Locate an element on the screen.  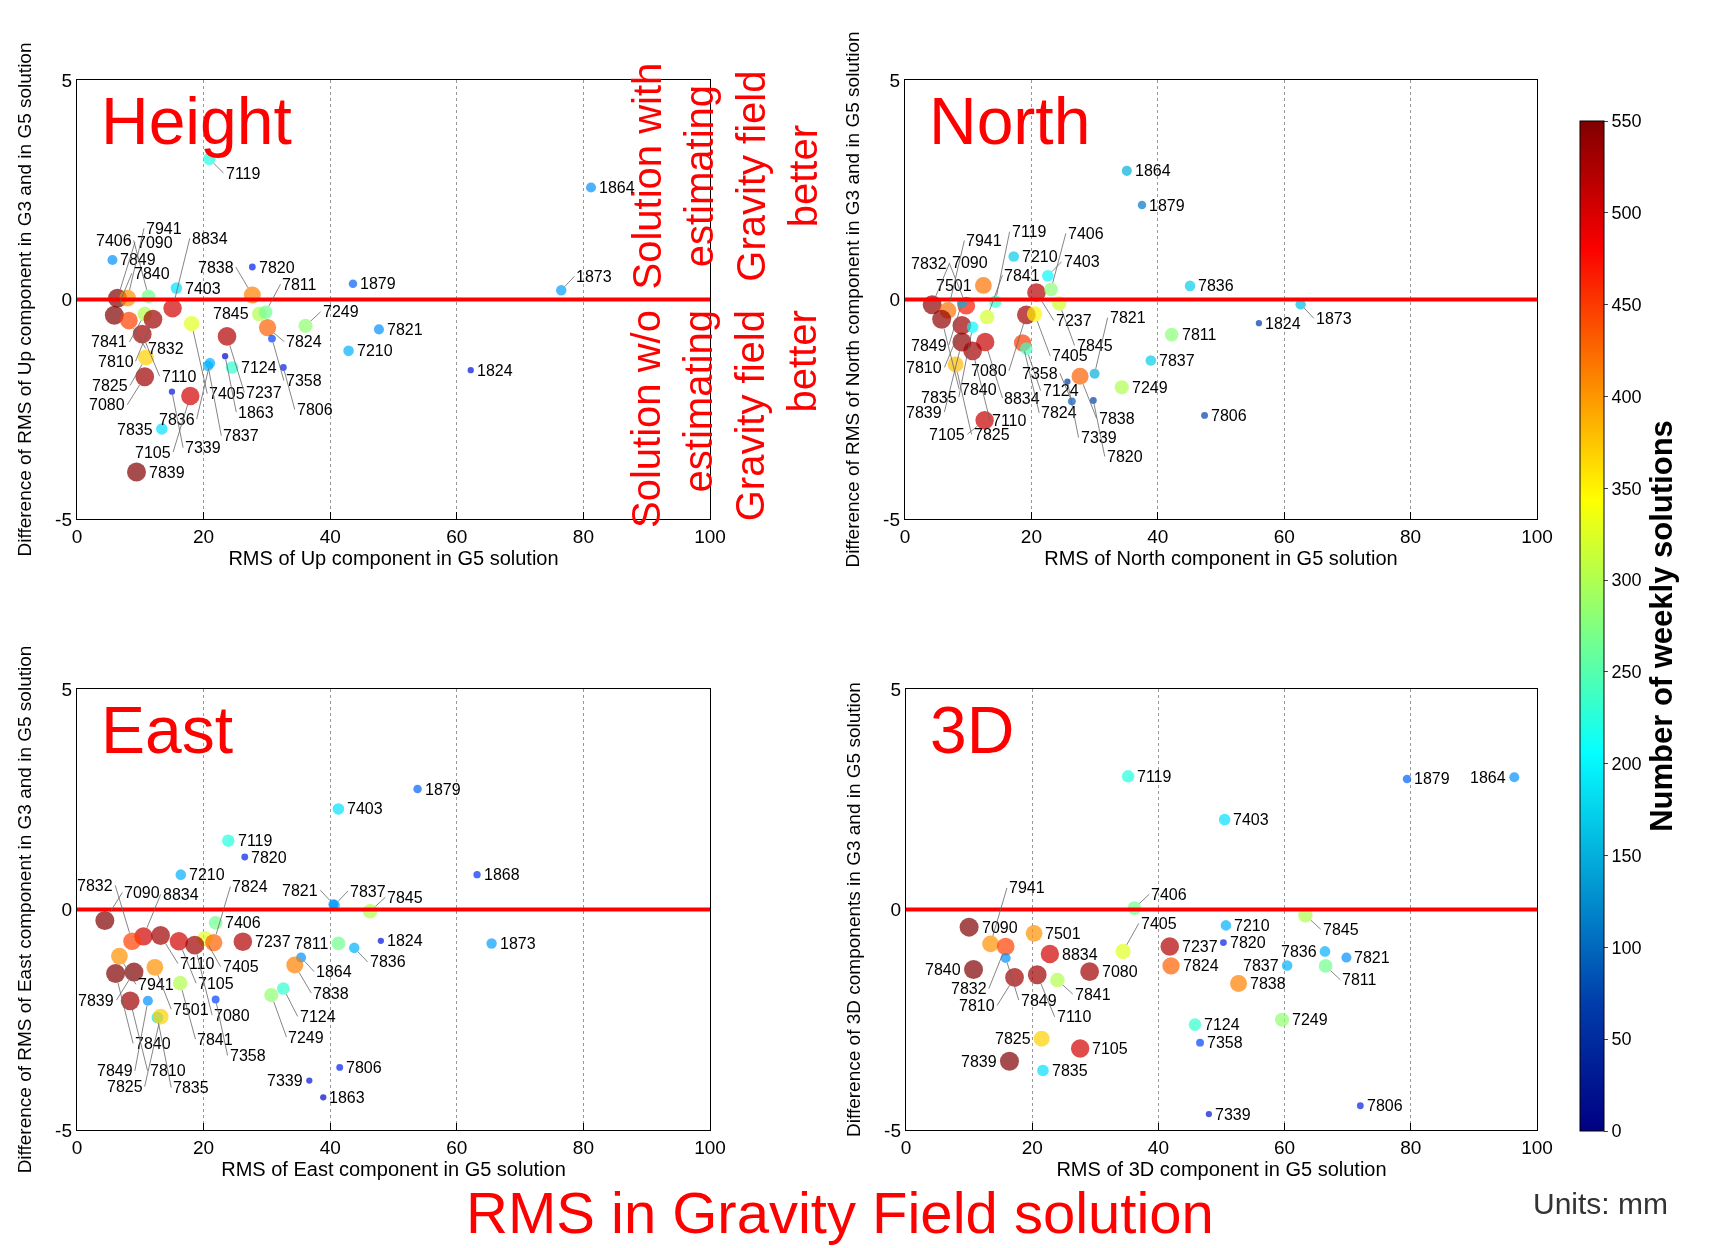
annotation: 7806 is located at coordinates (364, 1067).